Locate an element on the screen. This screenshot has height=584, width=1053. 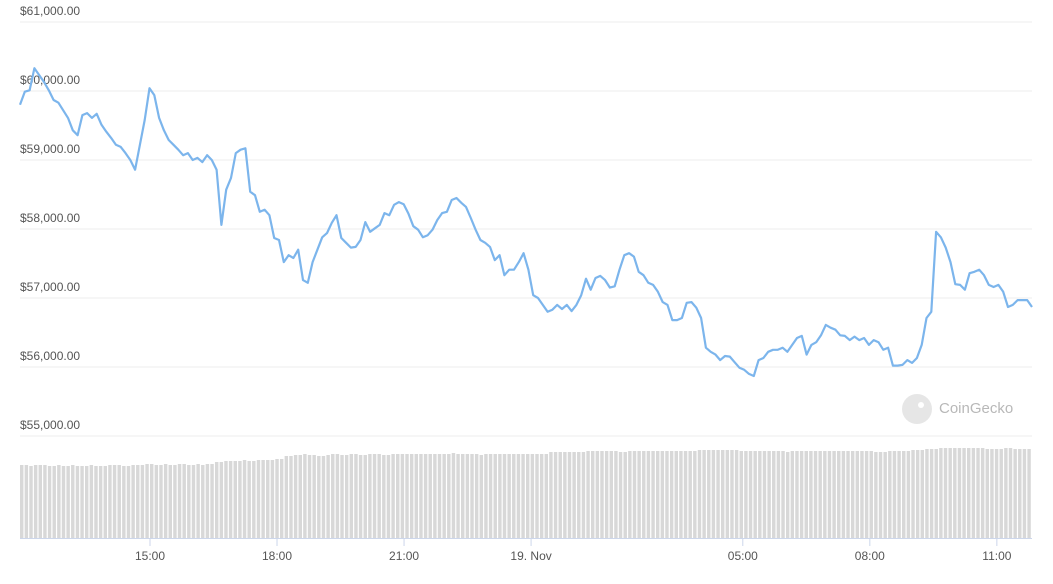
x-tick-label: 05:00 is located at coordinates (743, 556).